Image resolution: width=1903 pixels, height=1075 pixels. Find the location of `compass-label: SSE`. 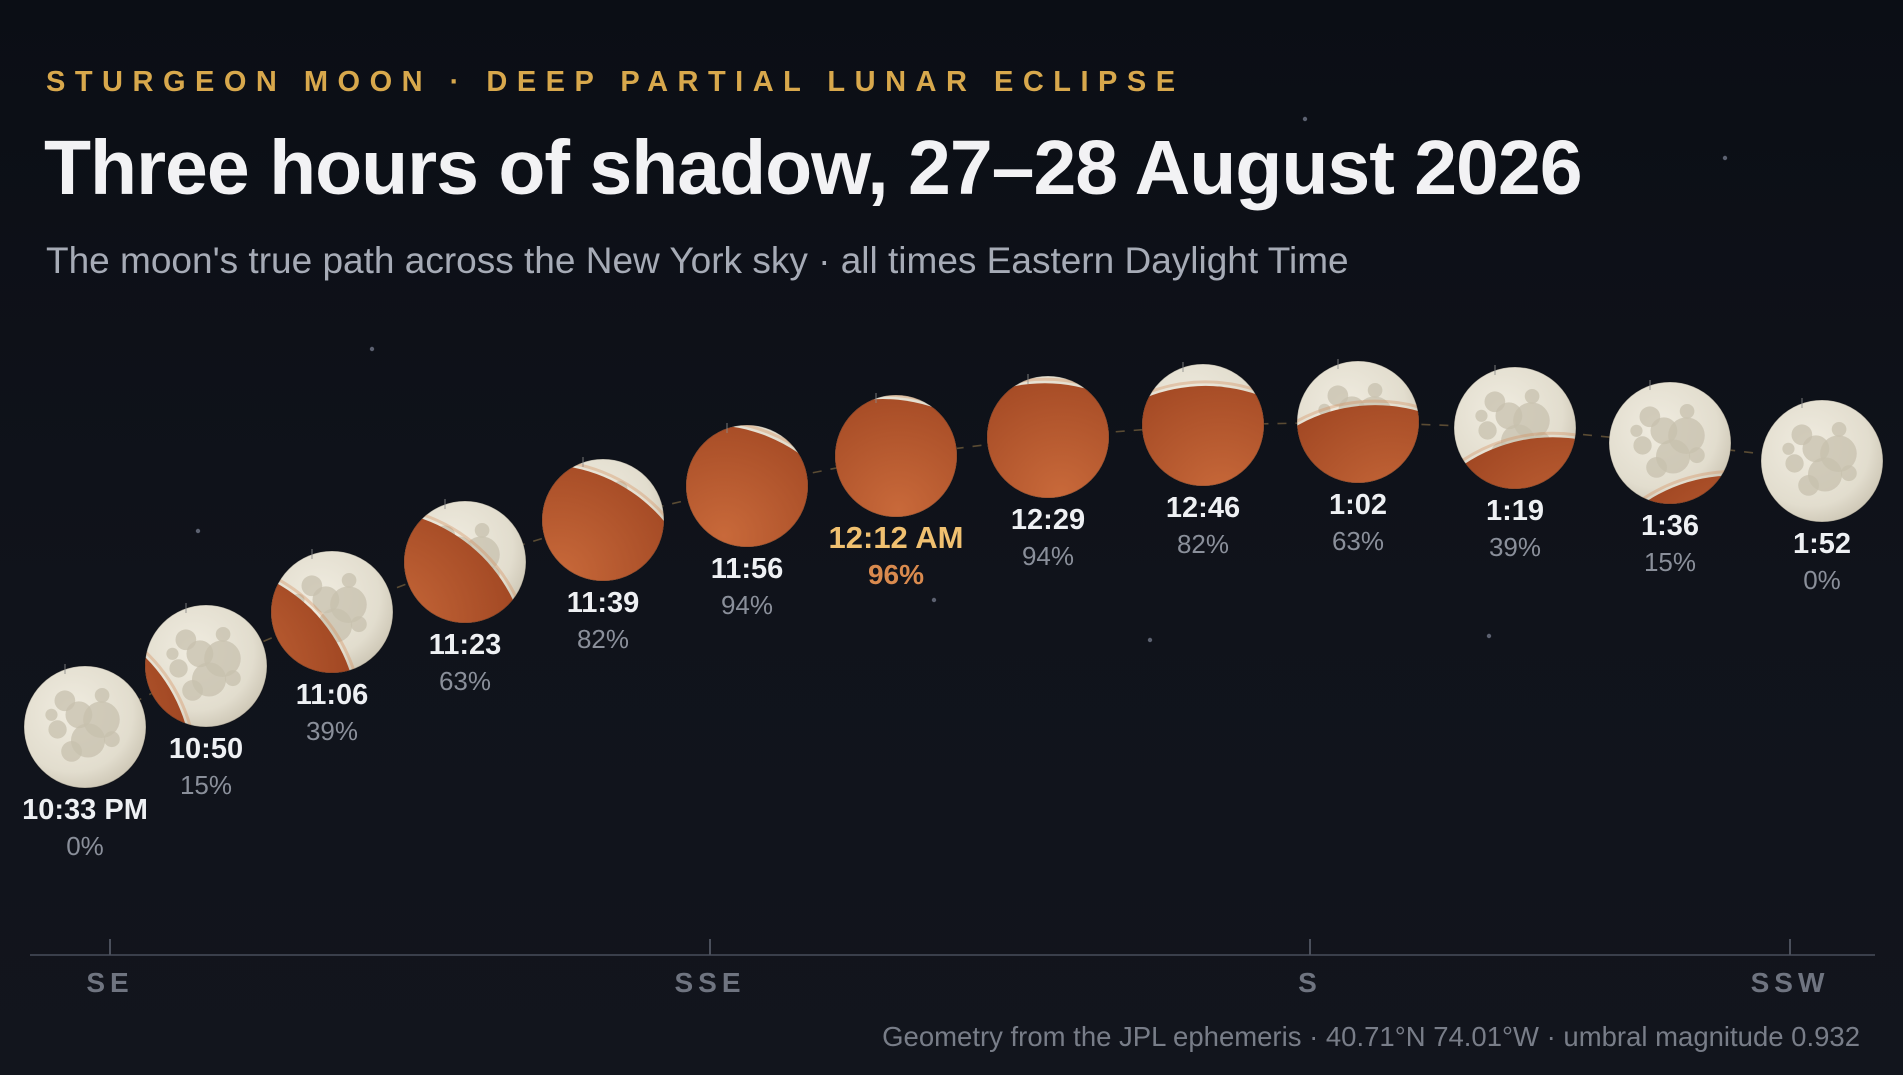

compass-label: SSE is located at coordinates (709, 982).